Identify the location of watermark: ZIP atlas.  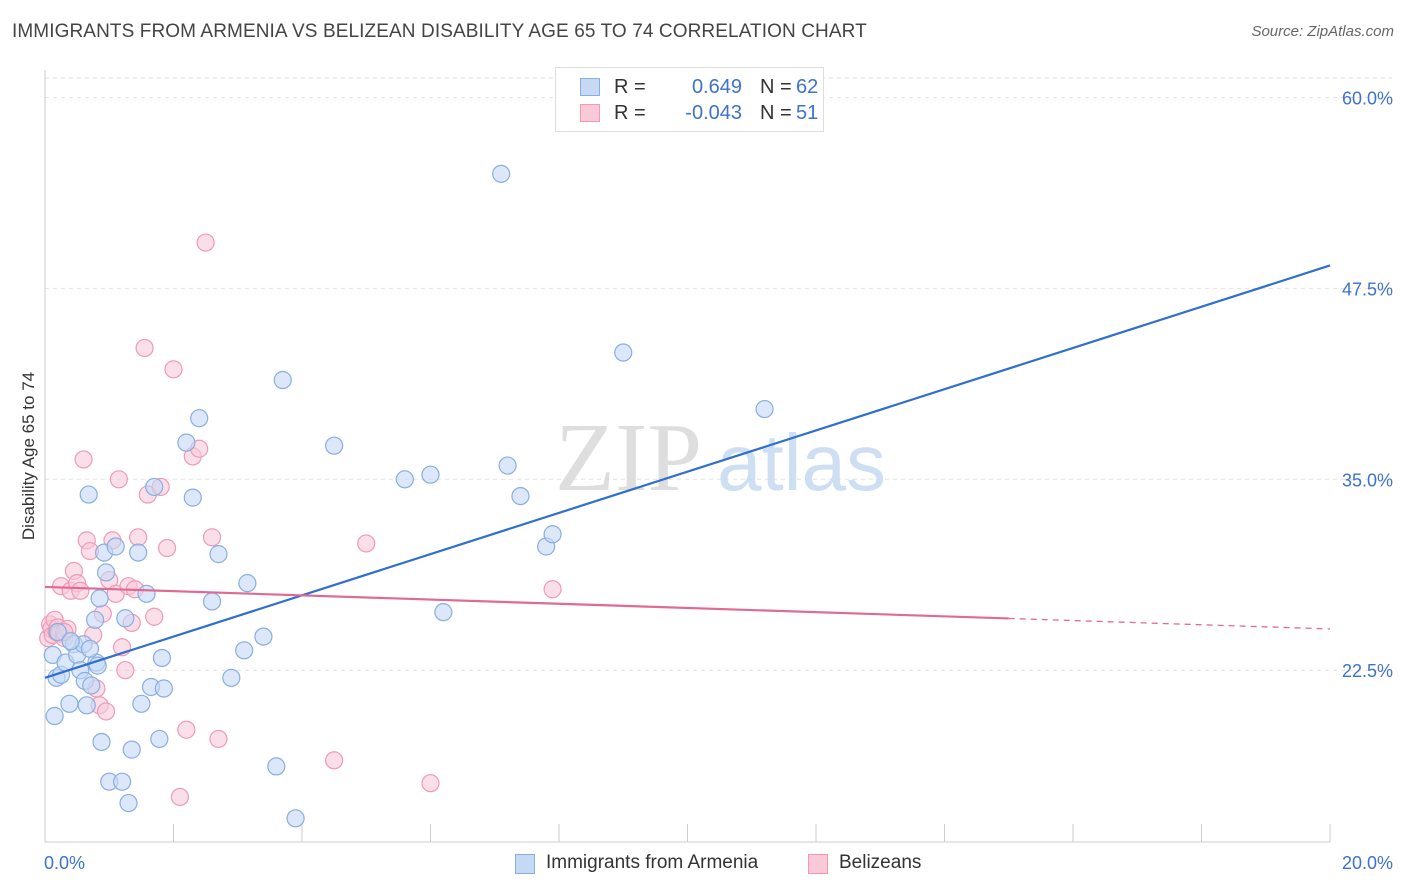
(720, 458).